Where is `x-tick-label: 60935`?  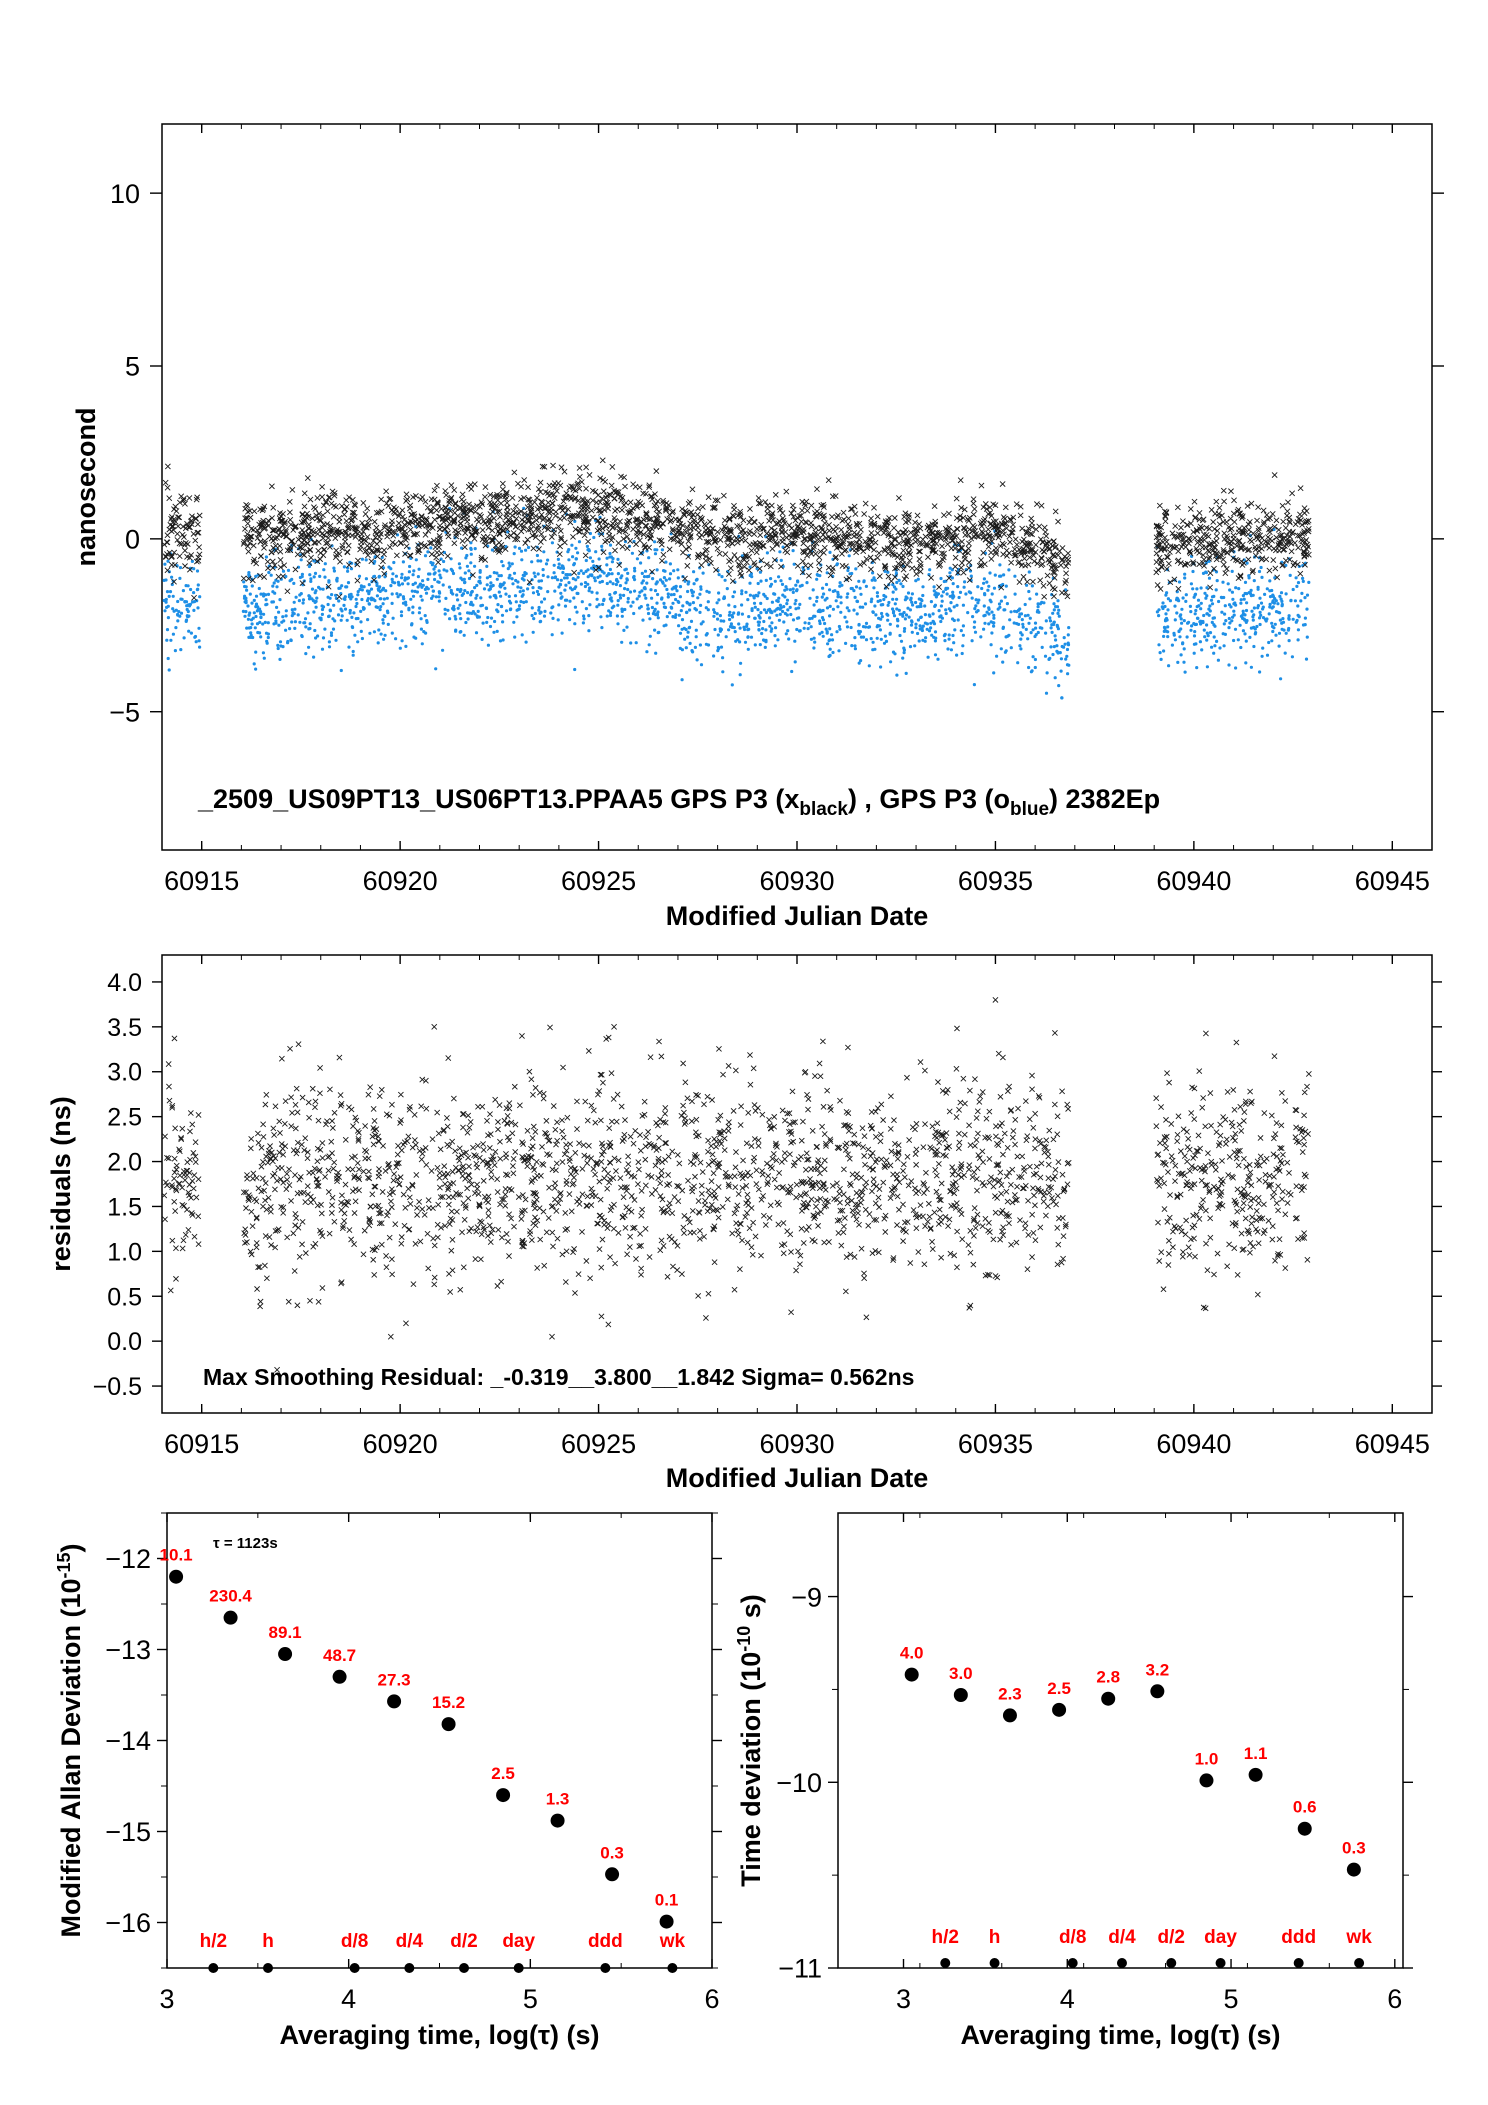 x-tick-label: 60935 is located at coordinates (995, 1444).